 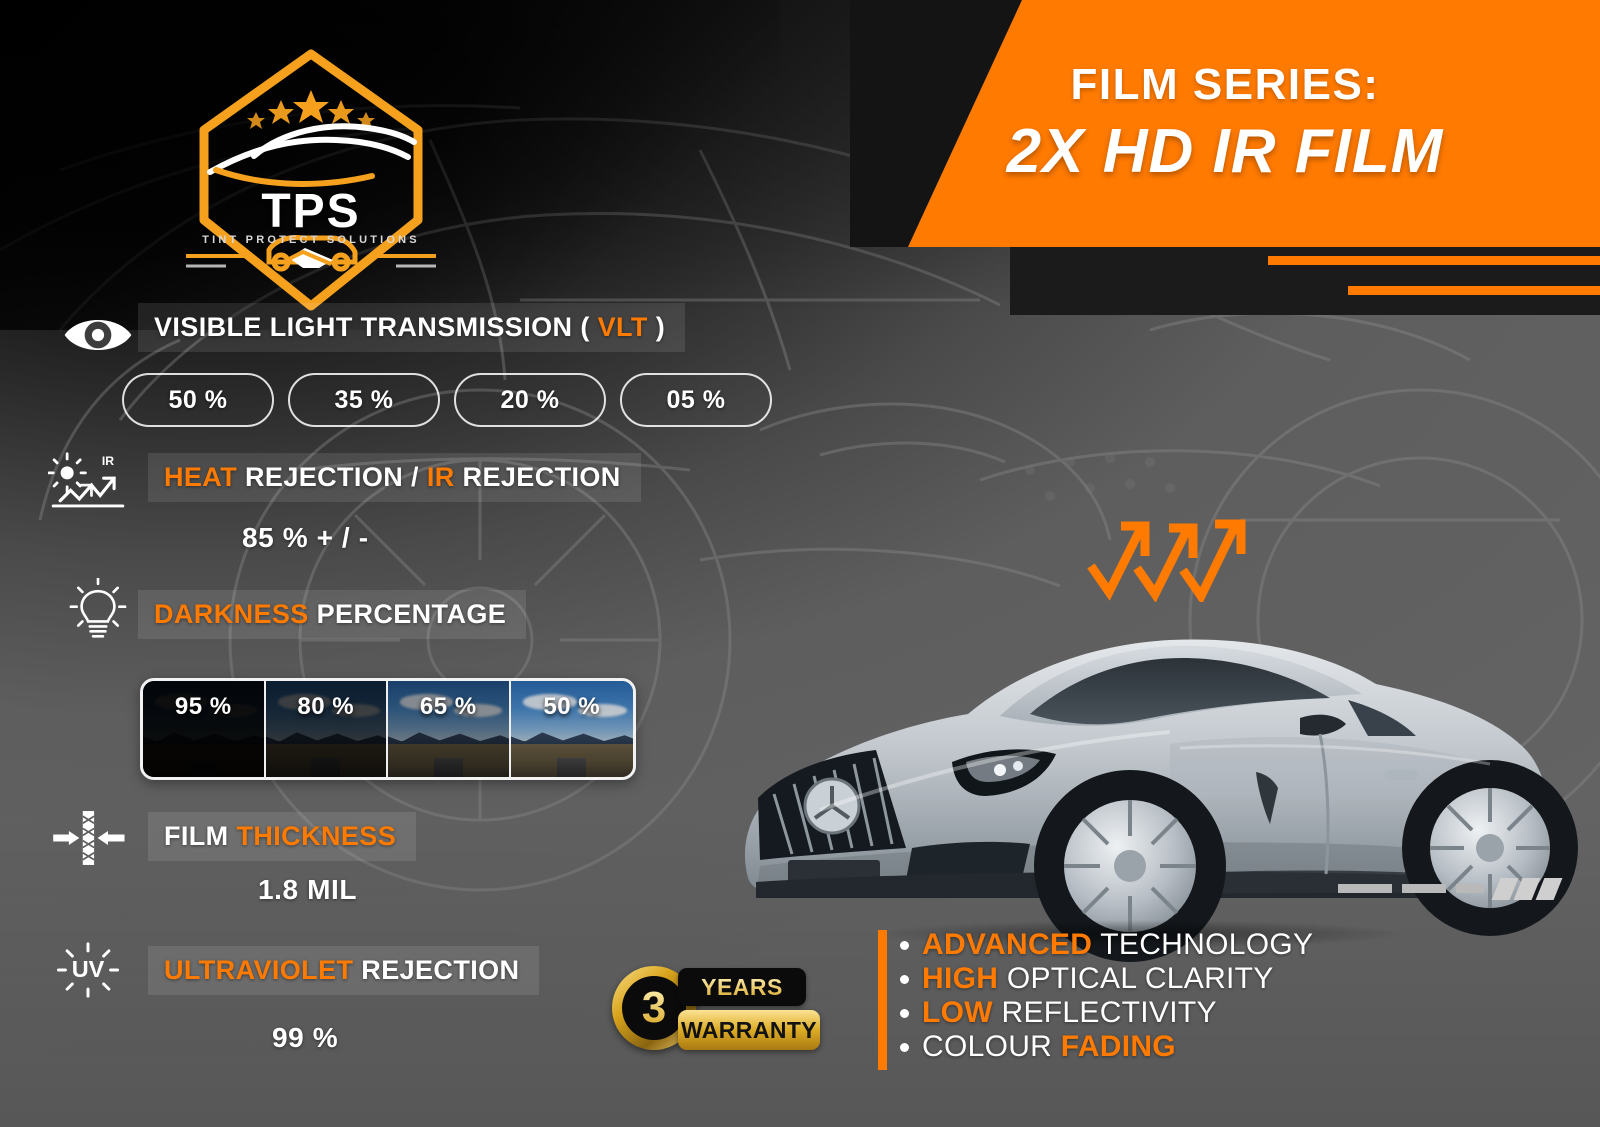 I want to click on thickness-label-prefix: FILM, so click(x=200, y=836).